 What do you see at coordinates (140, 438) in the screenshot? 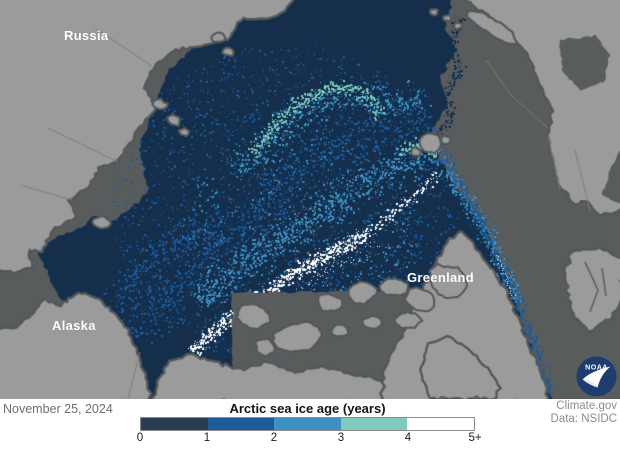
I see `colorbar-tick-0: 0` at bounding box center [140, 438].